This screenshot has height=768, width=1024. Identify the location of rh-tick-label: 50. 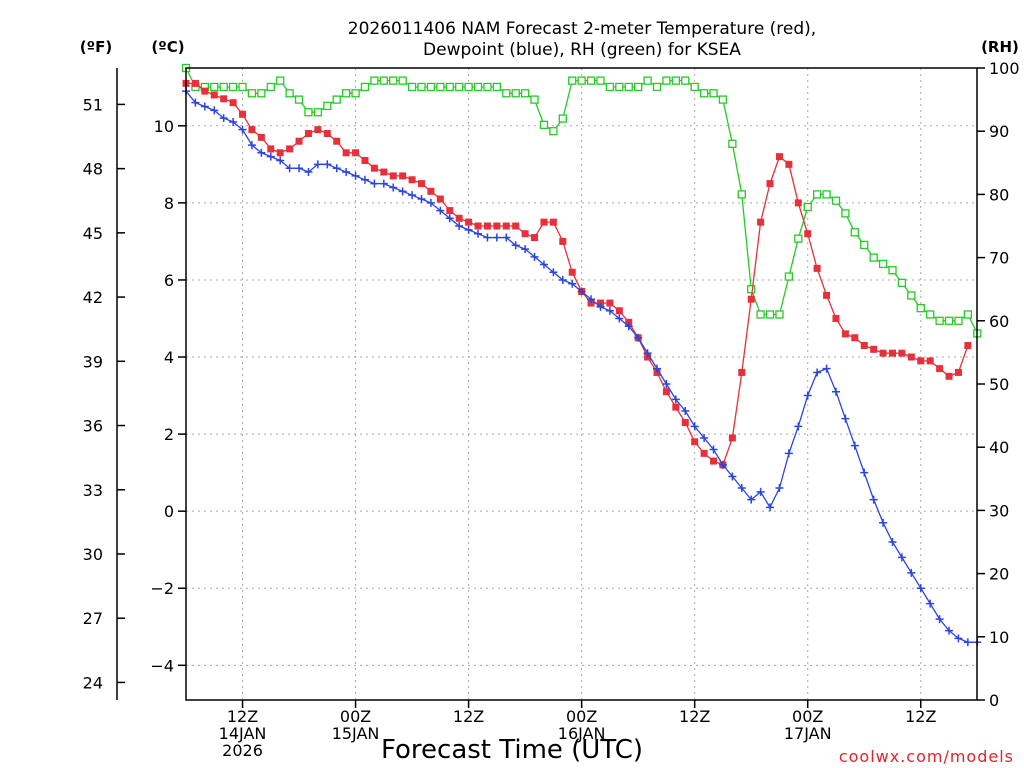
(999, 384).